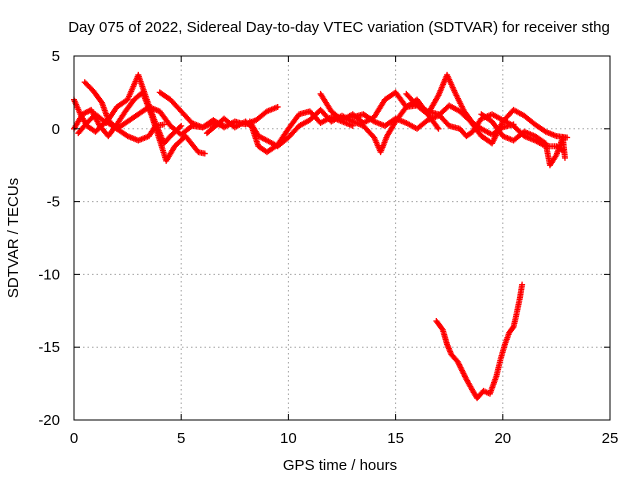 This screenshot has width=640, height=480. Describe the element at coordinates (340, 465) in the screenshot. I see `x-axis-label: GPS time / hours` at that location.